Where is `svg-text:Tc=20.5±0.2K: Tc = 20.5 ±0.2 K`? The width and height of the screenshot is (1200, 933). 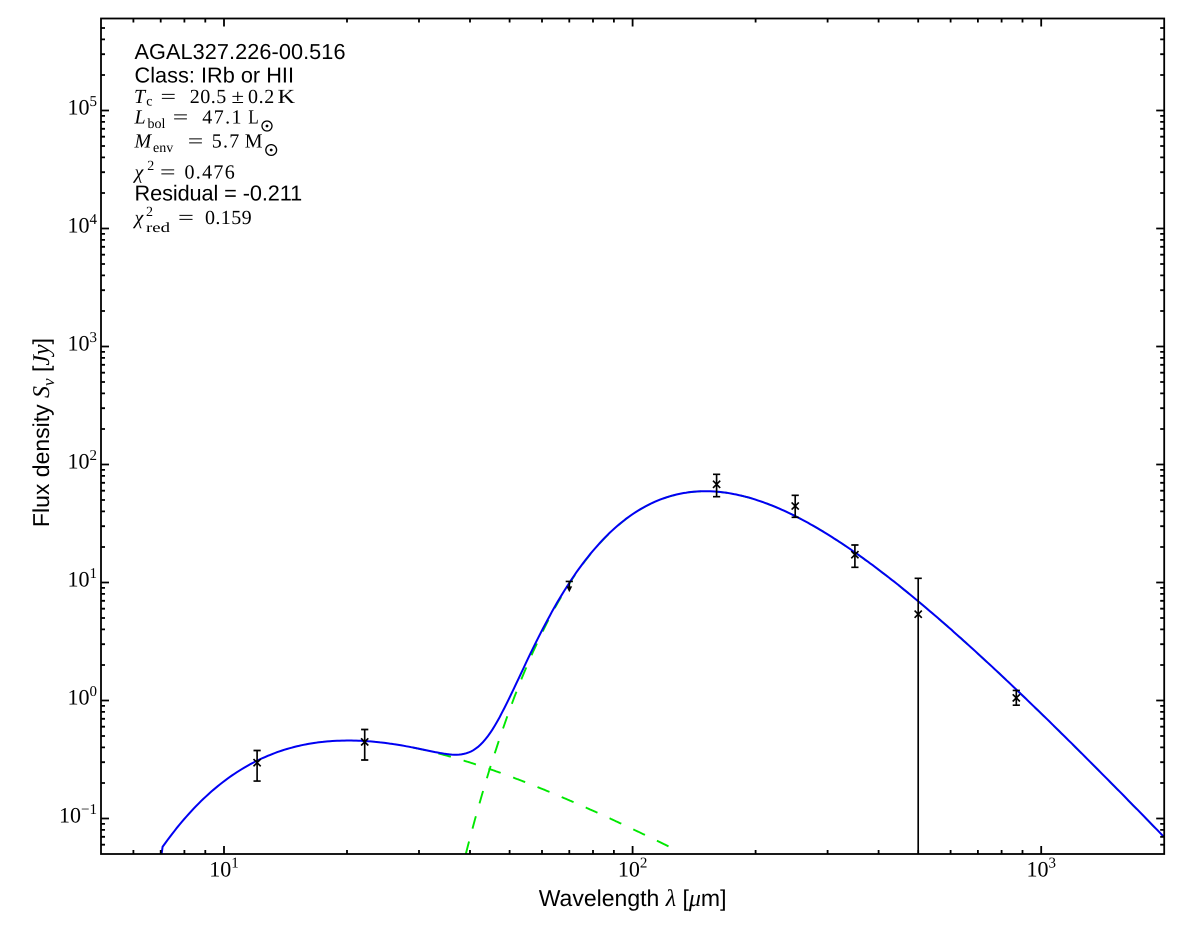 svg-text:Tc=20.5±0.2K: Tc = 20.5 ±0.2 K is located at coordinates (215, 98).